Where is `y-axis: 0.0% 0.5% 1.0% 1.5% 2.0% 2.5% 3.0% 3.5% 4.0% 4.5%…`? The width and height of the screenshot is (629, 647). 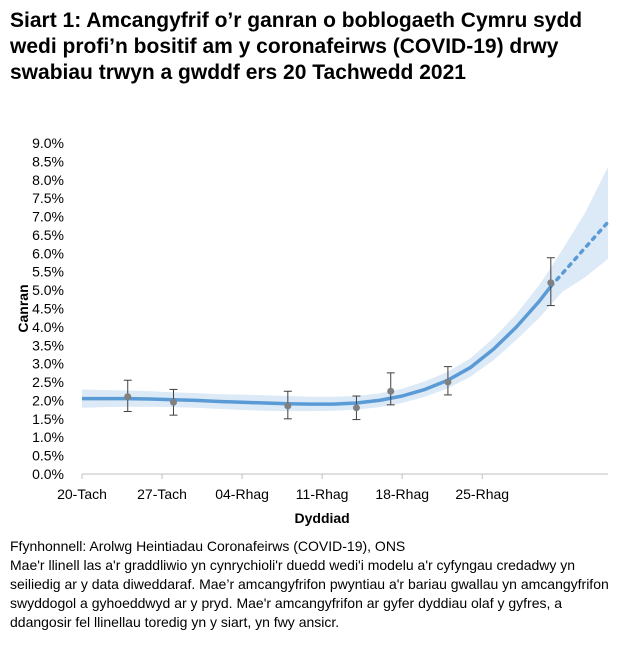
y-axis: 0.0% 0.5% 1.0% 1.5% 2.0% 2.5% 3.0% 3.5% 4.0% 4.5%… is located at coordinates (48, 308).